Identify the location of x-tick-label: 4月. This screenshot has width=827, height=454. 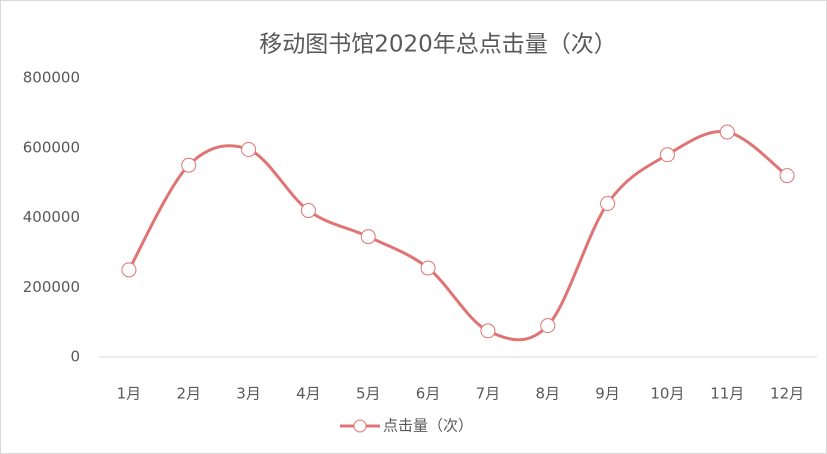
(308, 394).